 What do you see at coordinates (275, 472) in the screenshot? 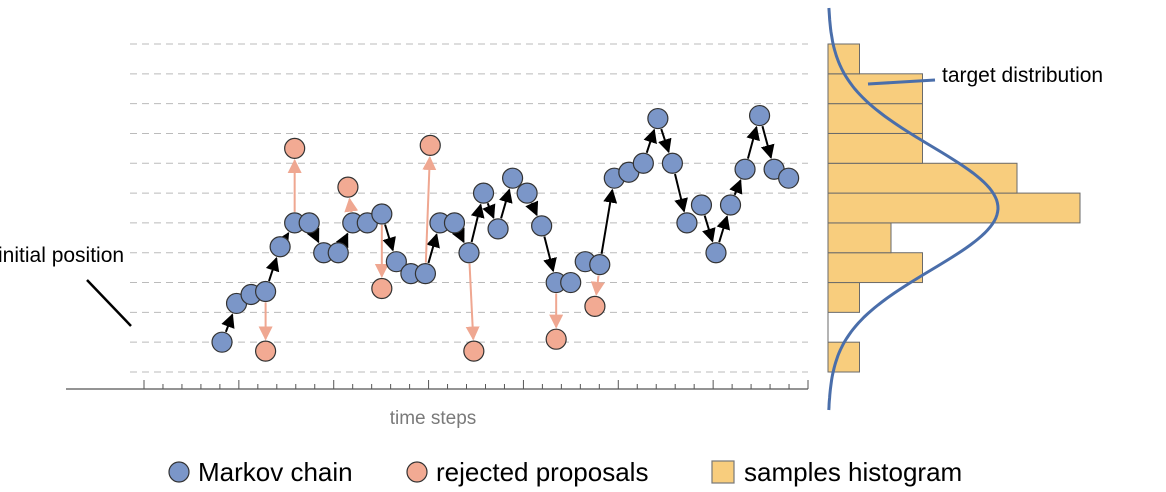
I see `legend-label-markov-chain: Markov chain` at bounding box center [275, 472].